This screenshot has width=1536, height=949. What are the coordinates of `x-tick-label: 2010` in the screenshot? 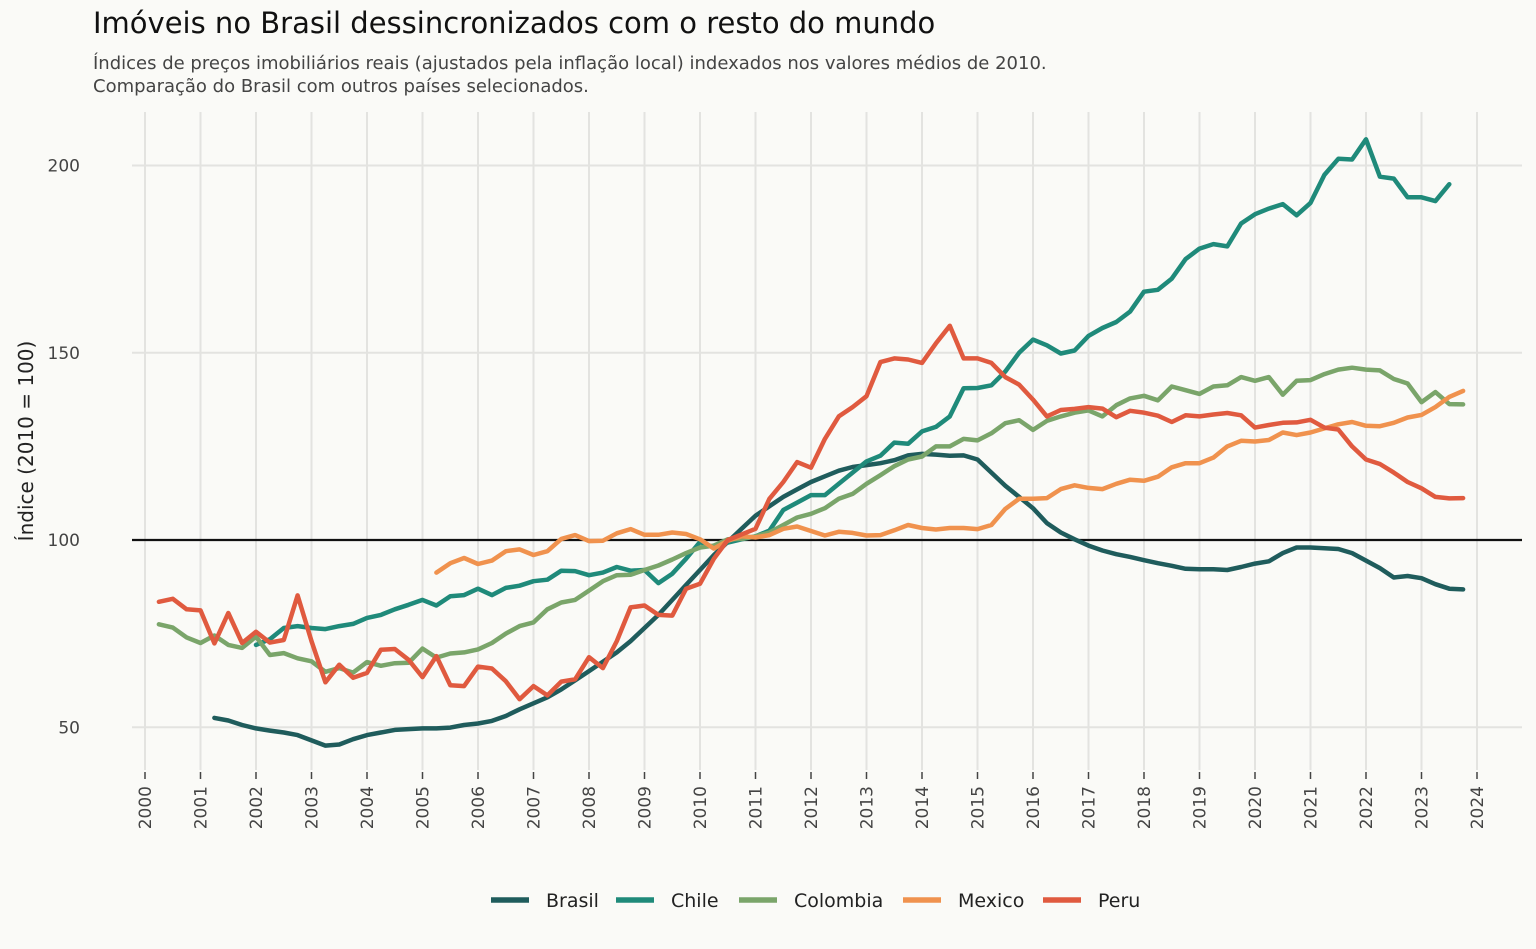 It's located at (701, 807).